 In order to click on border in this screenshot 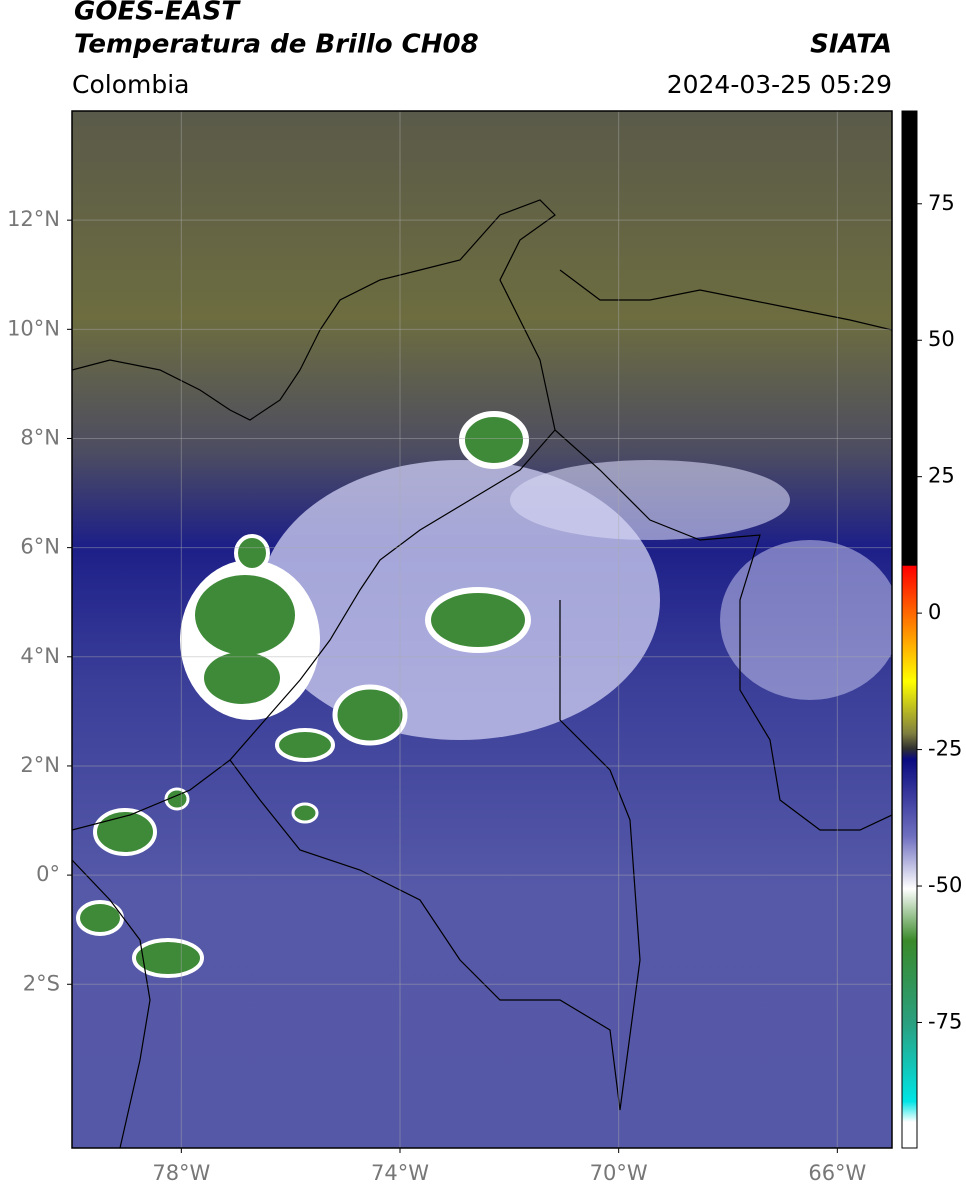, I will do `click(723, 630)`.